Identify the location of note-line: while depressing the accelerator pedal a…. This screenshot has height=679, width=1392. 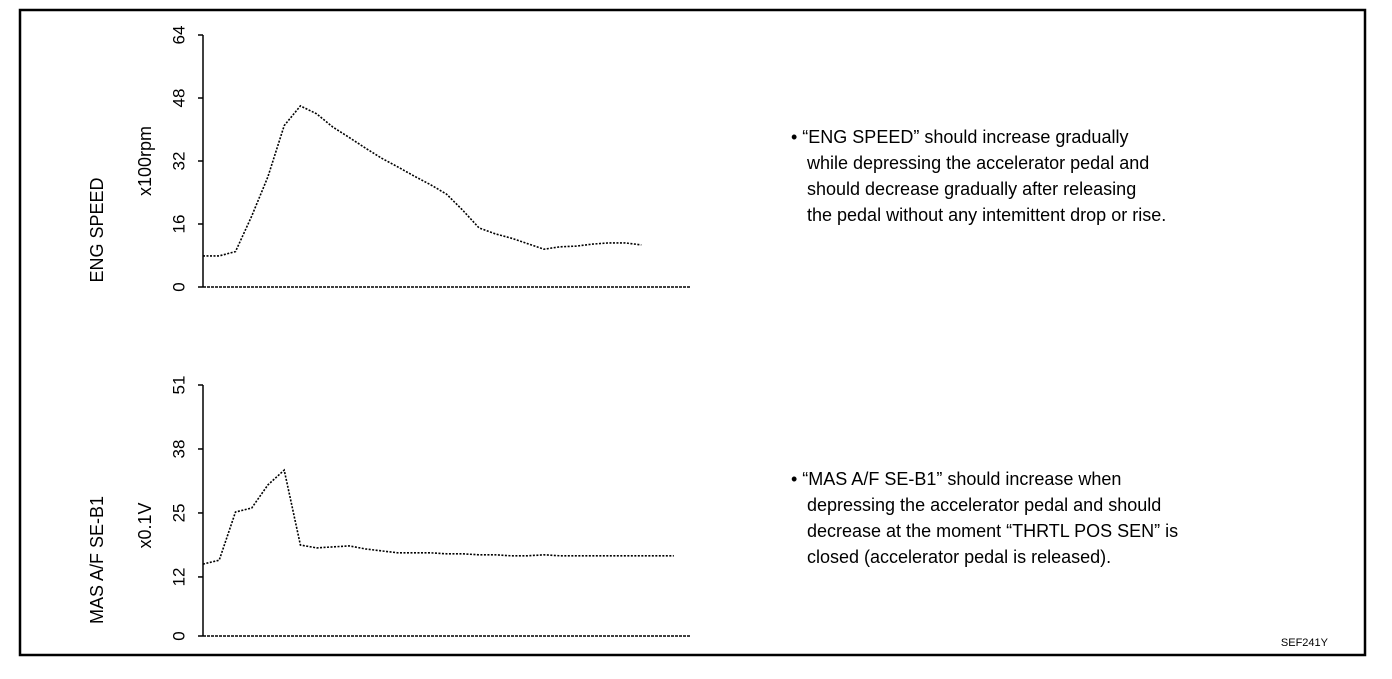
(977, 163).